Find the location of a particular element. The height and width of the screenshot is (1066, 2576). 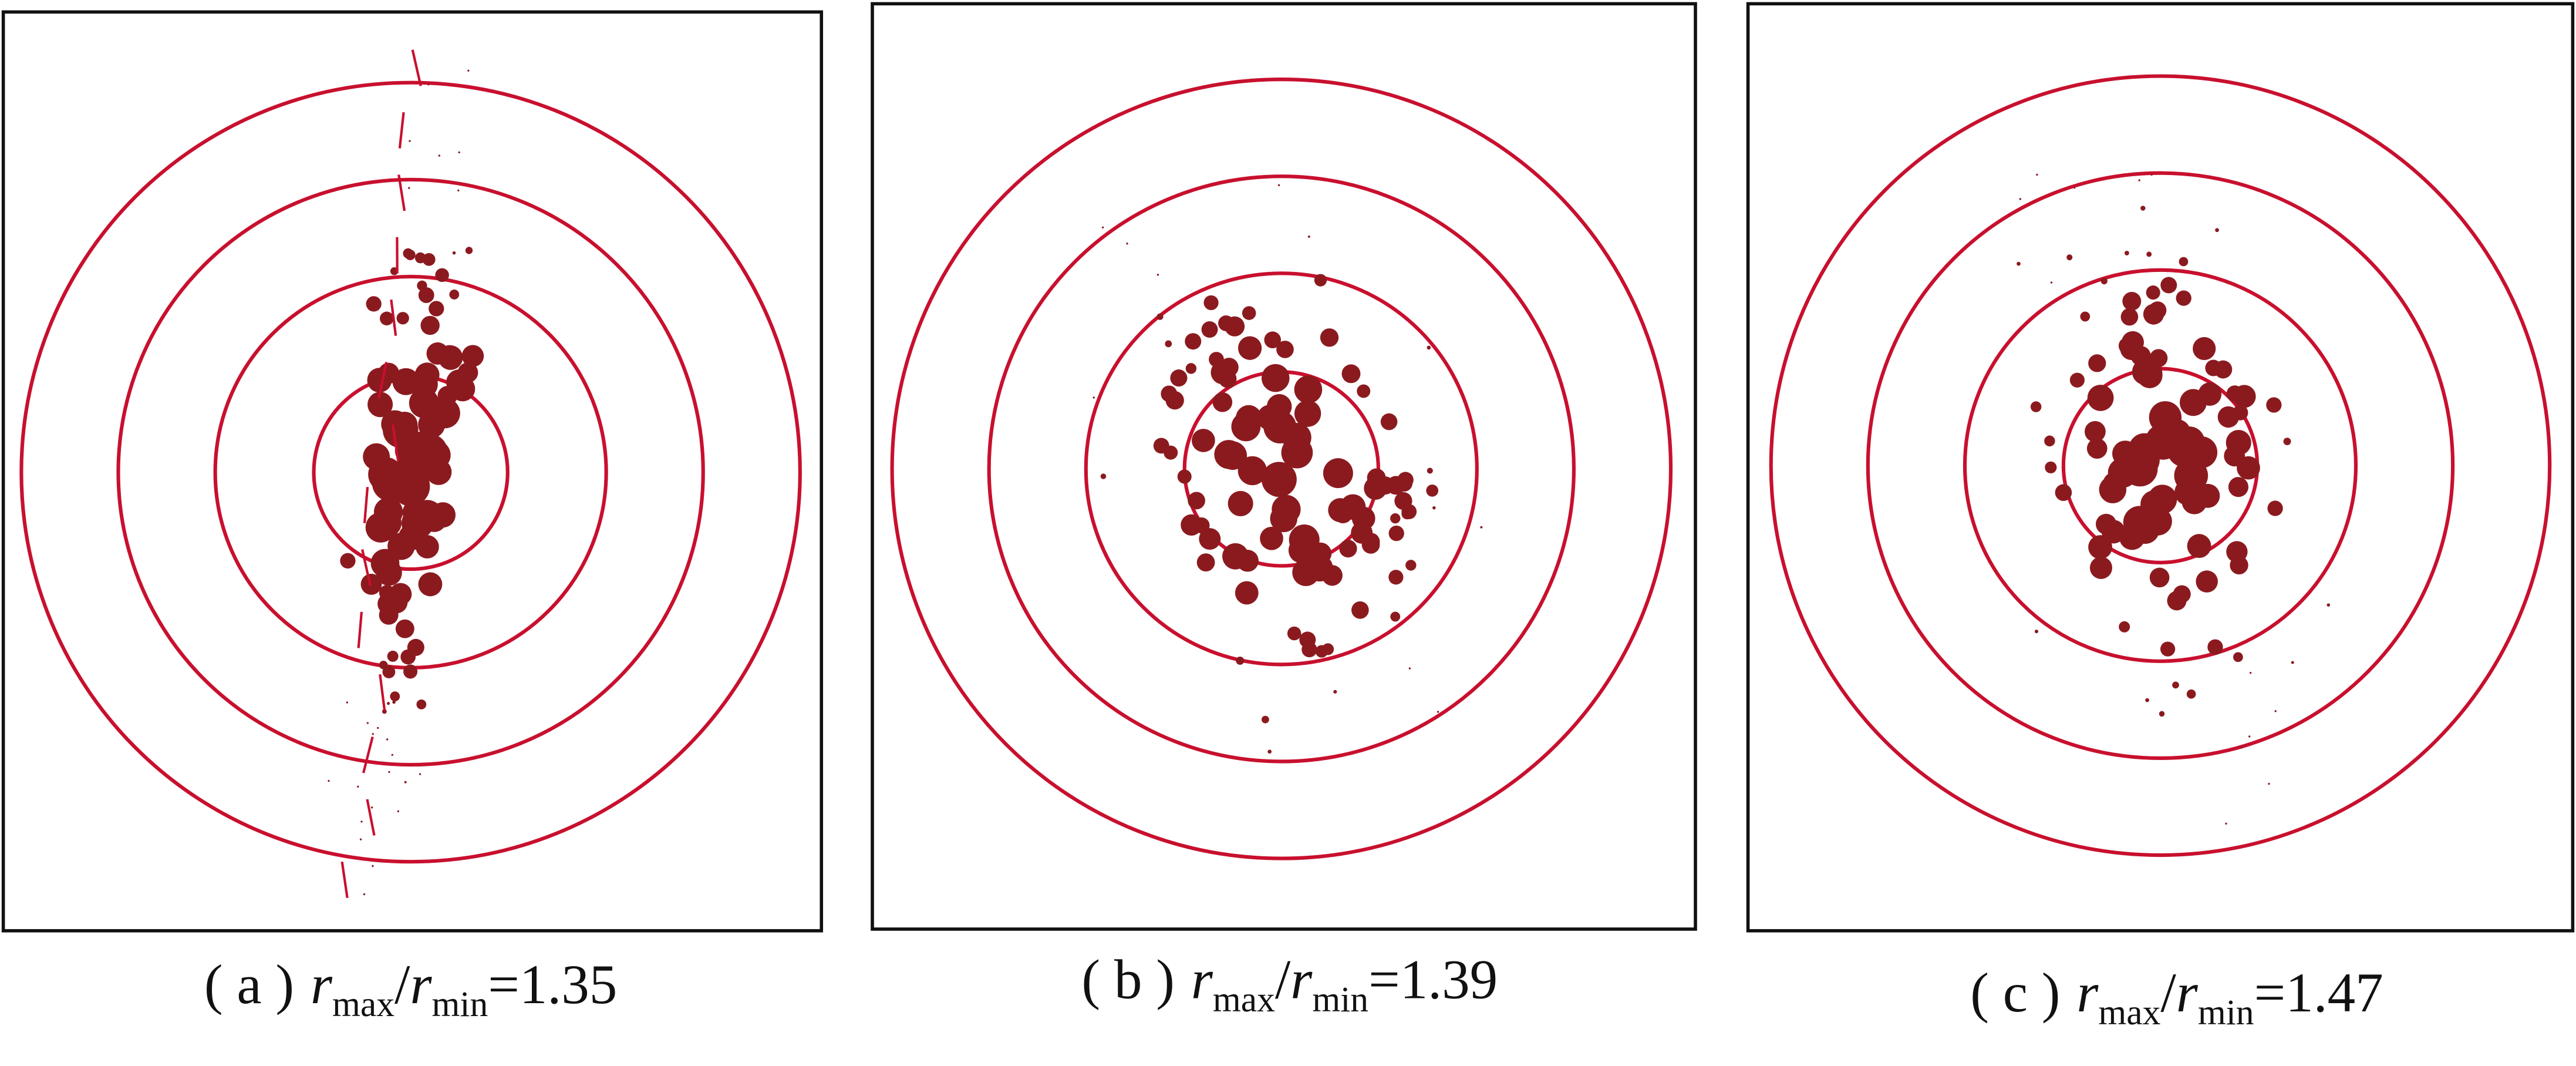

caption-value: =1.47 is located at coordinates (2318, 992).